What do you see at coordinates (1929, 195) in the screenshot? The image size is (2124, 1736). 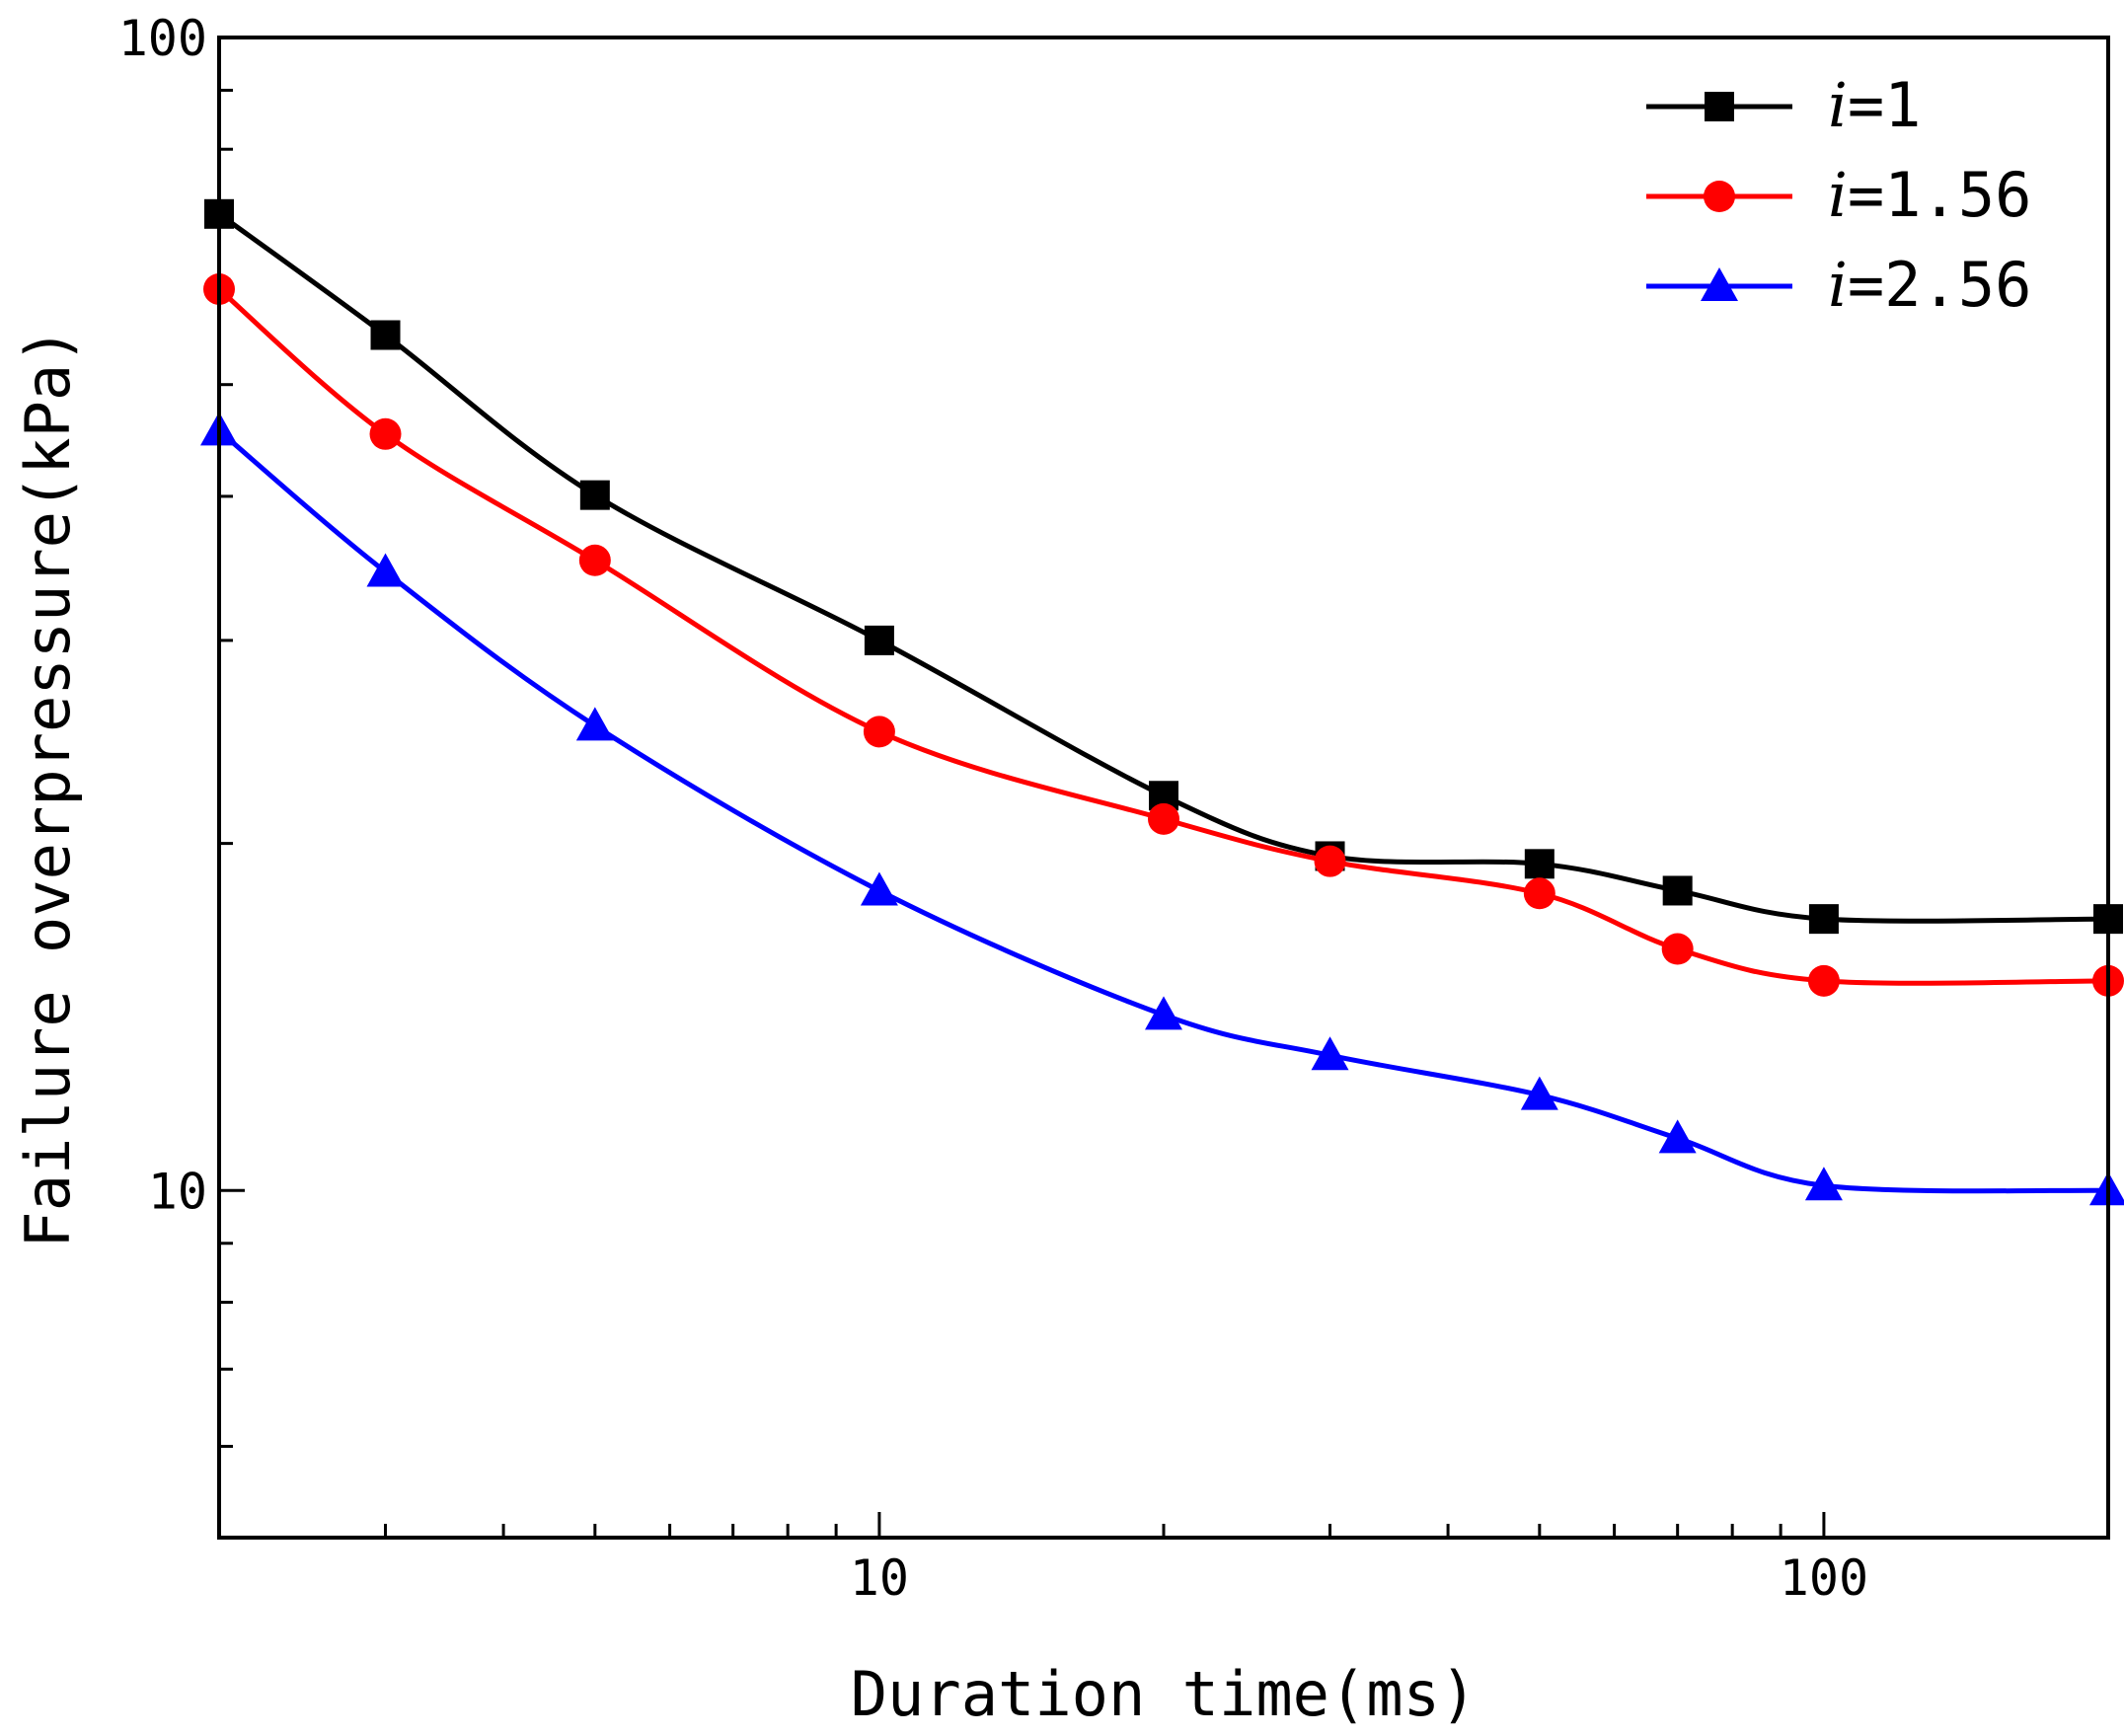 I see `legend-label: i=1.56` at bounding box center [1929, 195].